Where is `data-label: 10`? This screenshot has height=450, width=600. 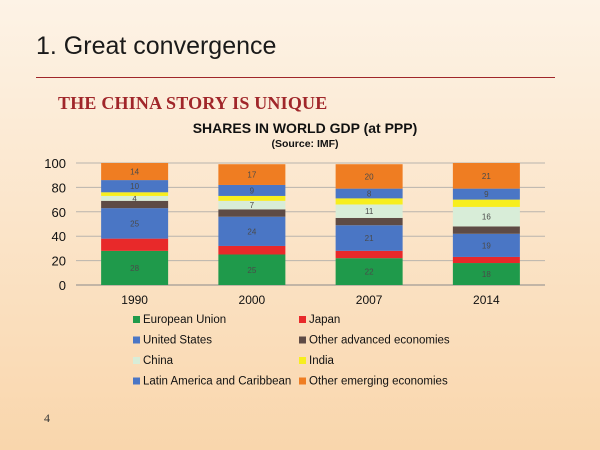
data-label: 10 is located at coordinates (134, 186).